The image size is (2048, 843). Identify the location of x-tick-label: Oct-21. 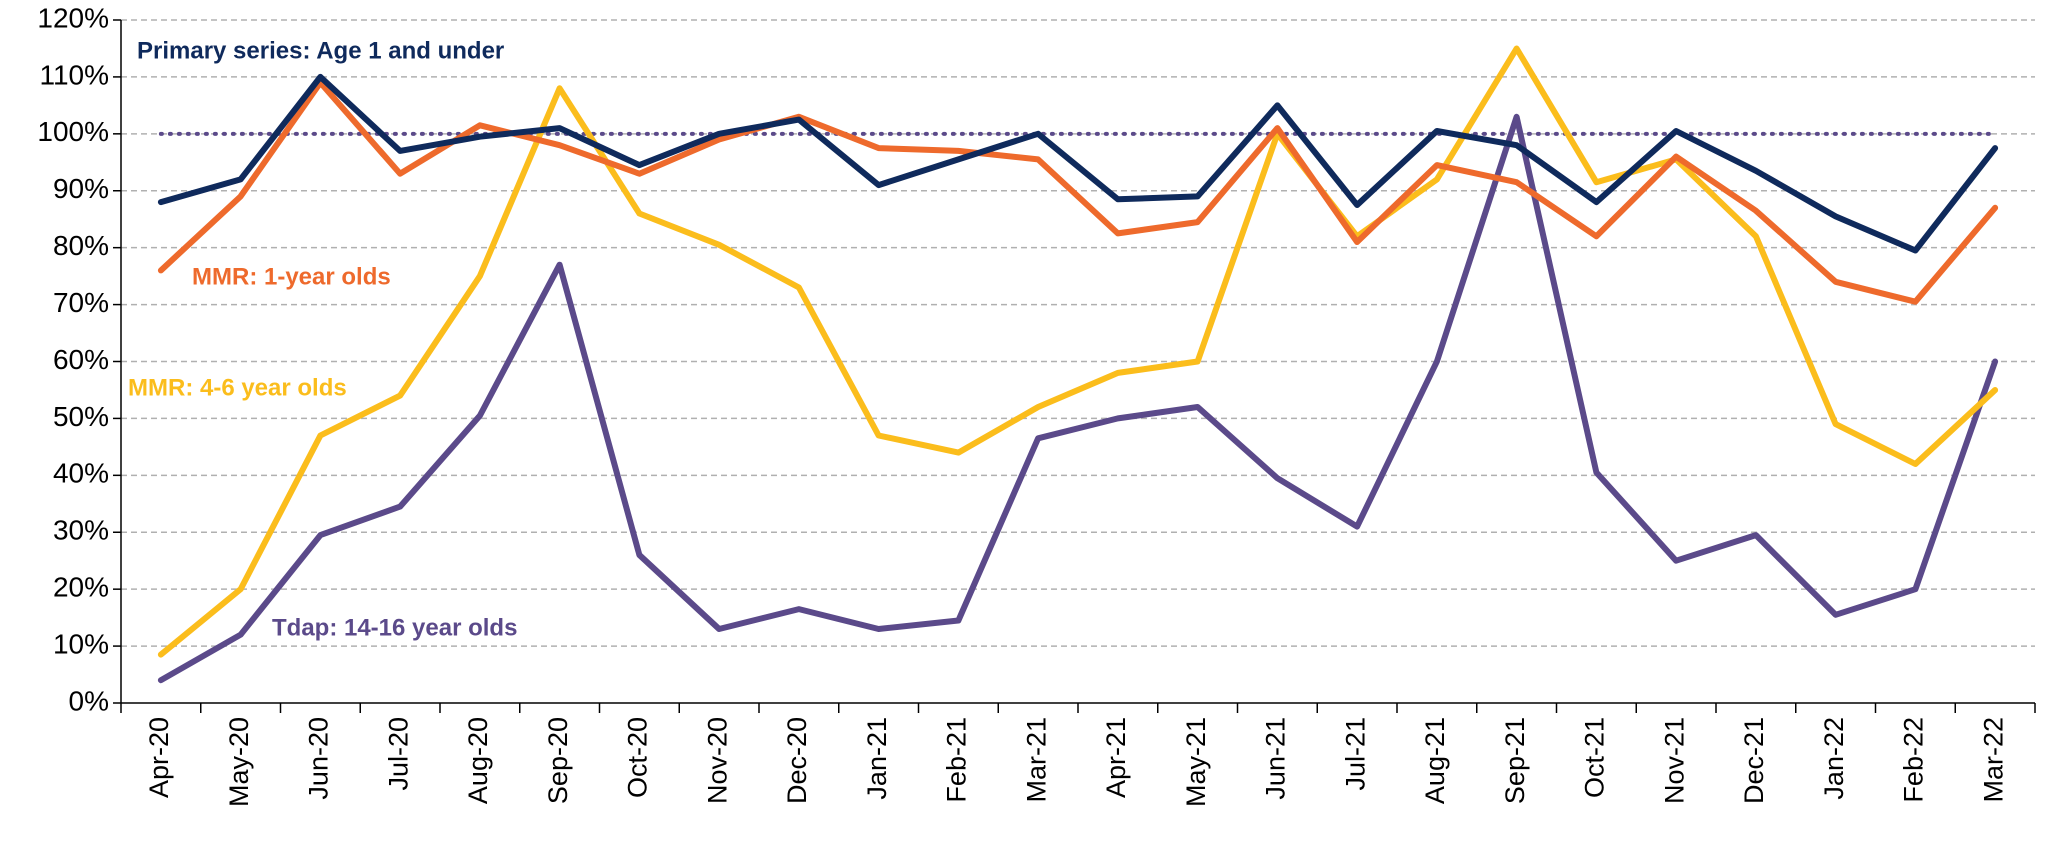
(1595, 757).